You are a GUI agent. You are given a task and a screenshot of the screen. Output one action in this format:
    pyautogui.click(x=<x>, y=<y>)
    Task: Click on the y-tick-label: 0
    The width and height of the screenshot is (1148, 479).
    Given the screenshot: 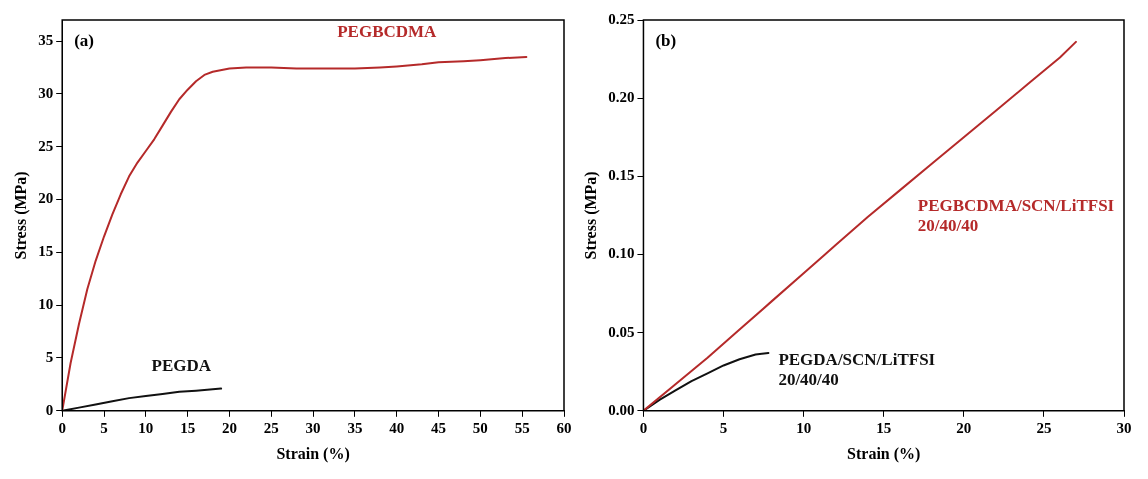 What is the action you would take?
    pyautogui.click(x=49, y=409)
    